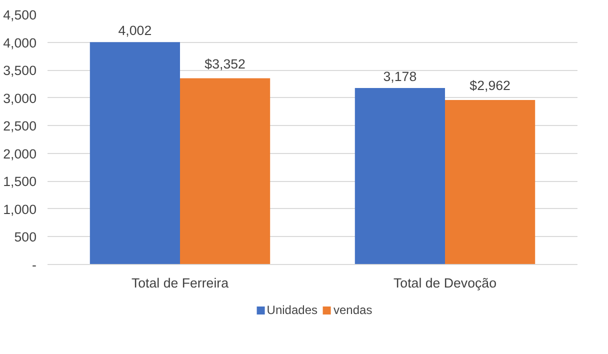 The width and height of the screenshot is (608, 354). What do you see at coordinates (20, 209) in the screenshot?
I see `y-tick-label: 1,000` at bounding box center [20, 209].